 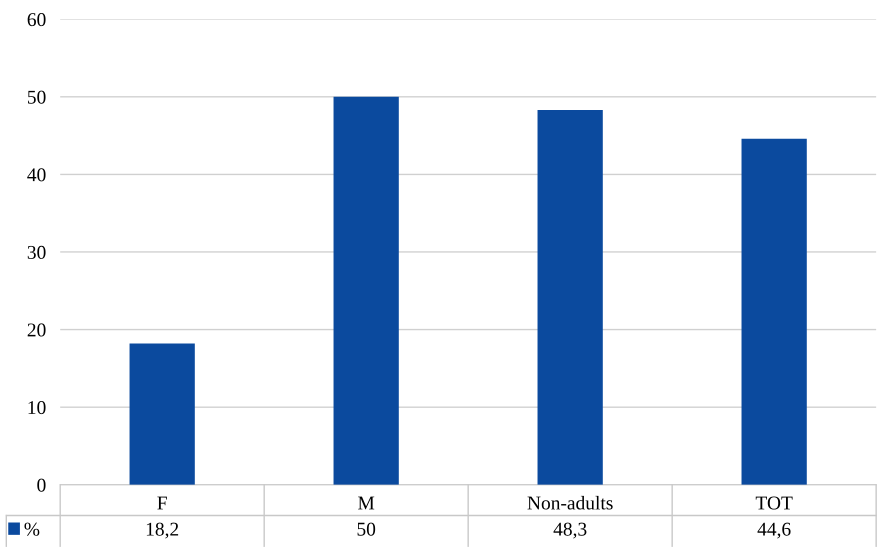 What do you see at coordinates (37, 252) in the screenshot?
I see `y-tick-label: 30` at bounding box center [37, 252].